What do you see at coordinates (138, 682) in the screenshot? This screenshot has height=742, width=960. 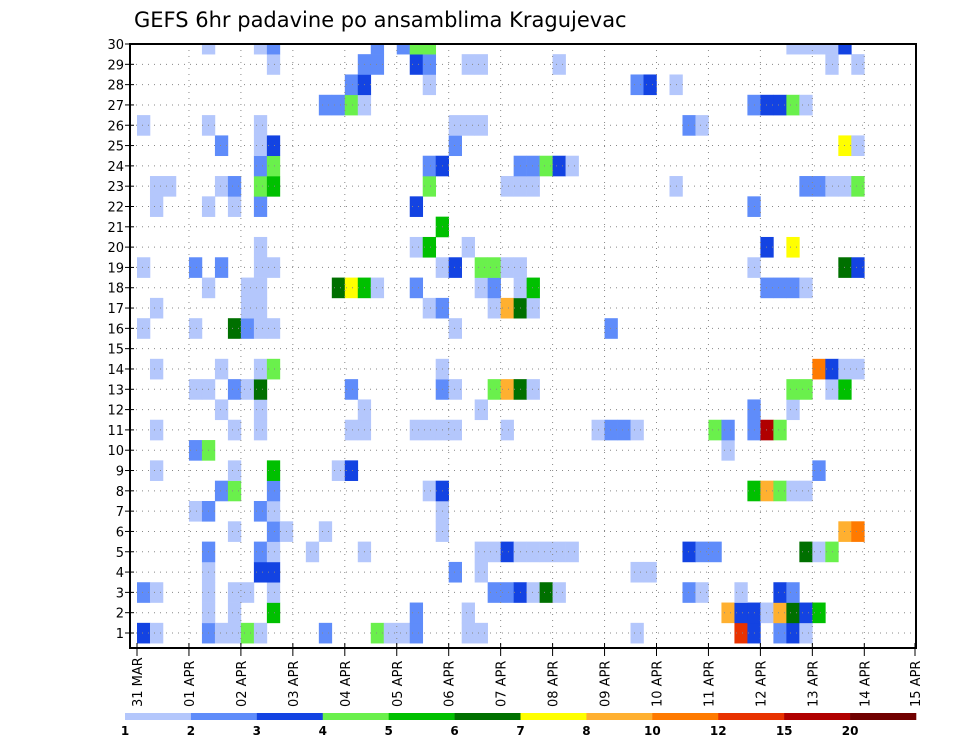 I see `x-tick-label: 31 MAR` at bounding box center [138, 682].